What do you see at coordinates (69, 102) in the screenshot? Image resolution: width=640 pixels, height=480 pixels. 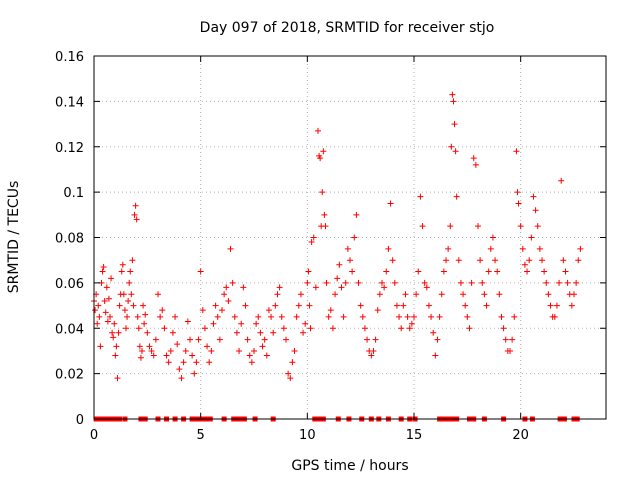 I see `y-tick-label: 0.14` at bounding box center [69, 102].